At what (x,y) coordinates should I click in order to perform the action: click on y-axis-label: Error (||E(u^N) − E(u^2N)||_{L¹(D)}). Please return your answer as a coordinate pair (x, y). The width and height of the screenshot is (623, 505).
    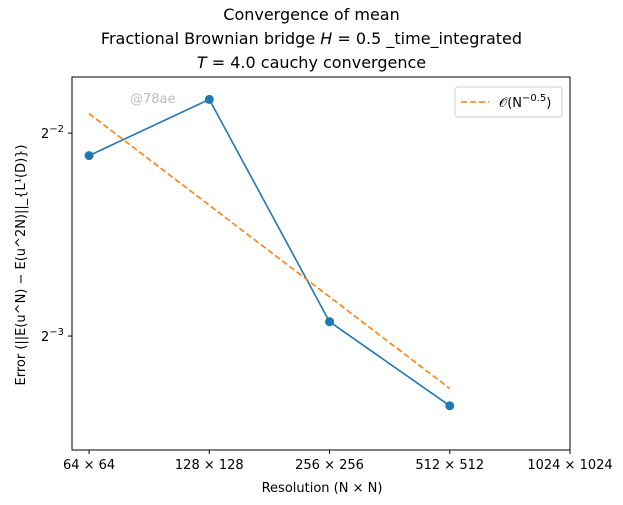
    Looking at the image, I should click on (21, 265).